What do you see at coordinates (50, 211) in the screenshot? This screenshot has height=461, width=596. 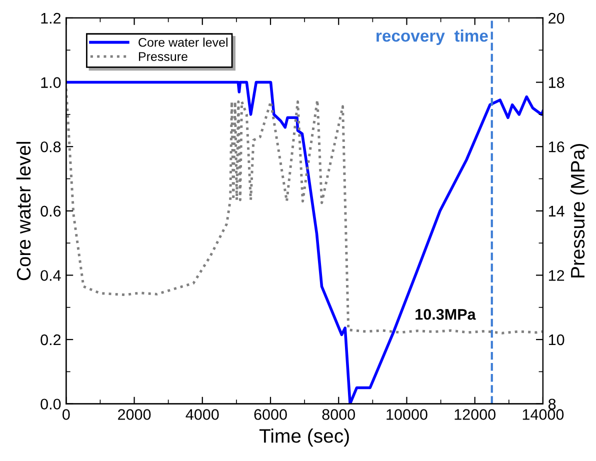 I see `y-tick-label: 0.6` at bounding box center [50, 211].